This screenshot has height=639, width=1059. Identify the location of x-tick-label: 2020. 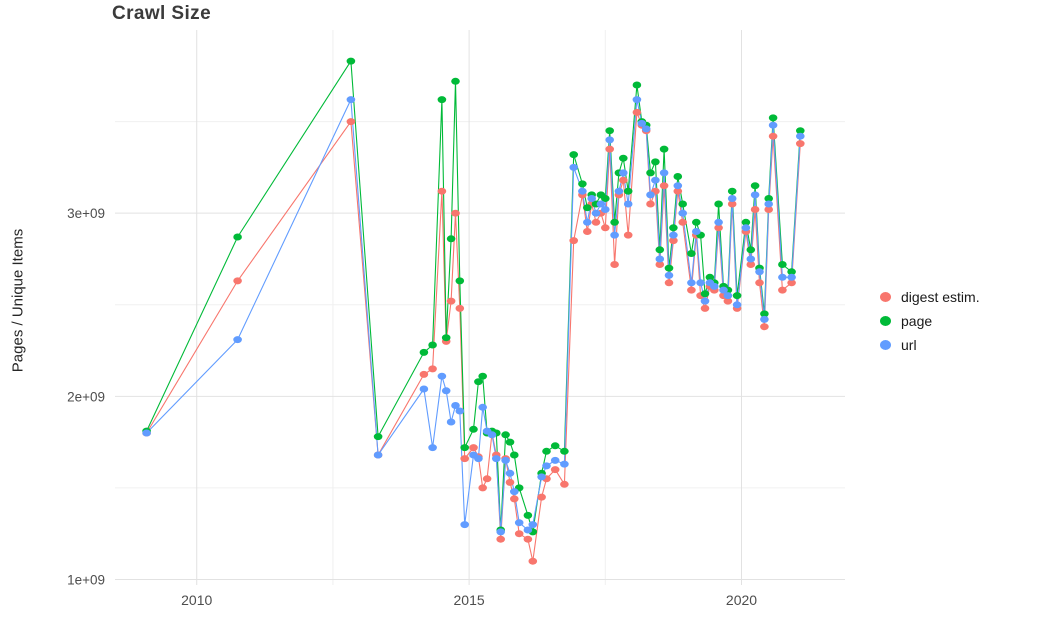
(741, 600).